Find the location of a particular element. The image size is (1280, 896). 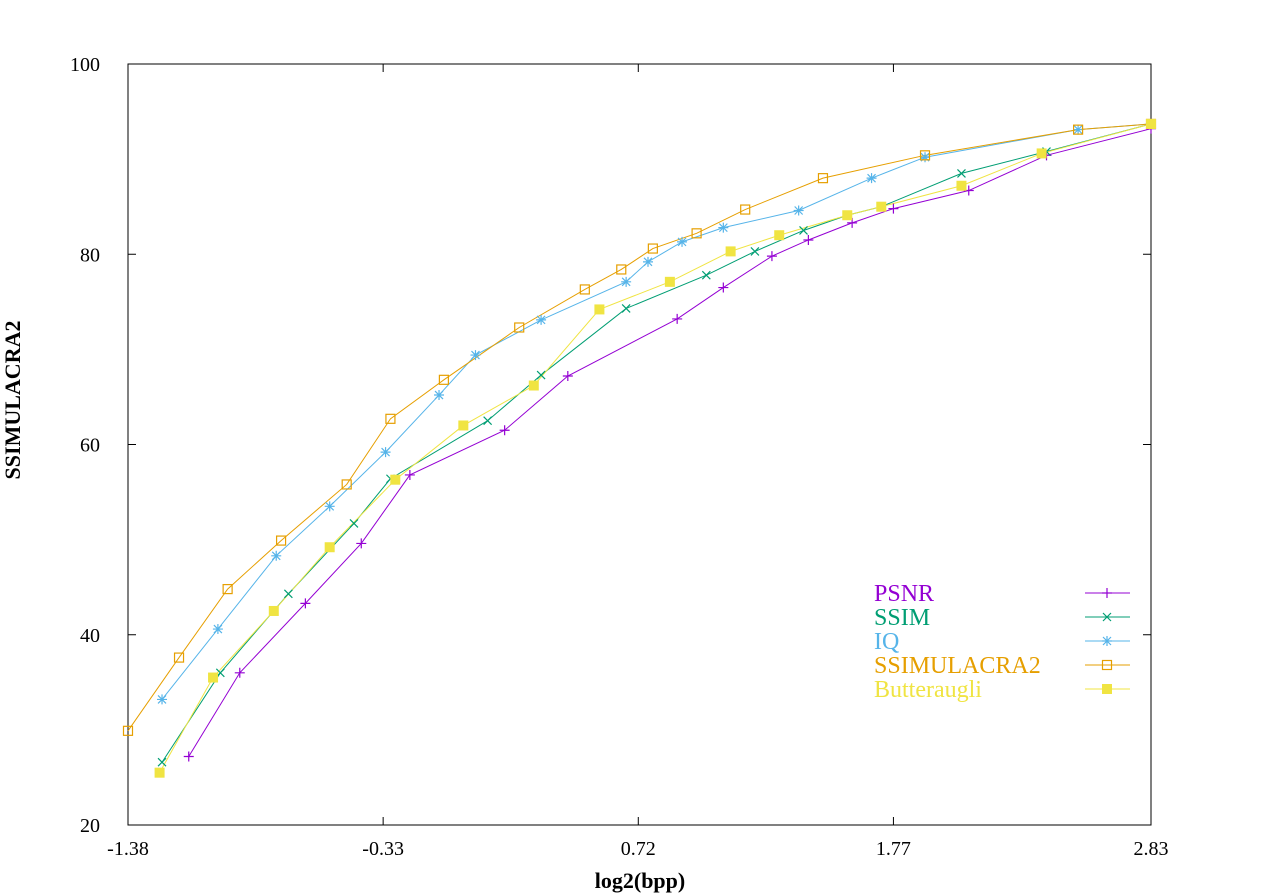

legend-marker-butteraugli is located at coordinates (1107, 689).